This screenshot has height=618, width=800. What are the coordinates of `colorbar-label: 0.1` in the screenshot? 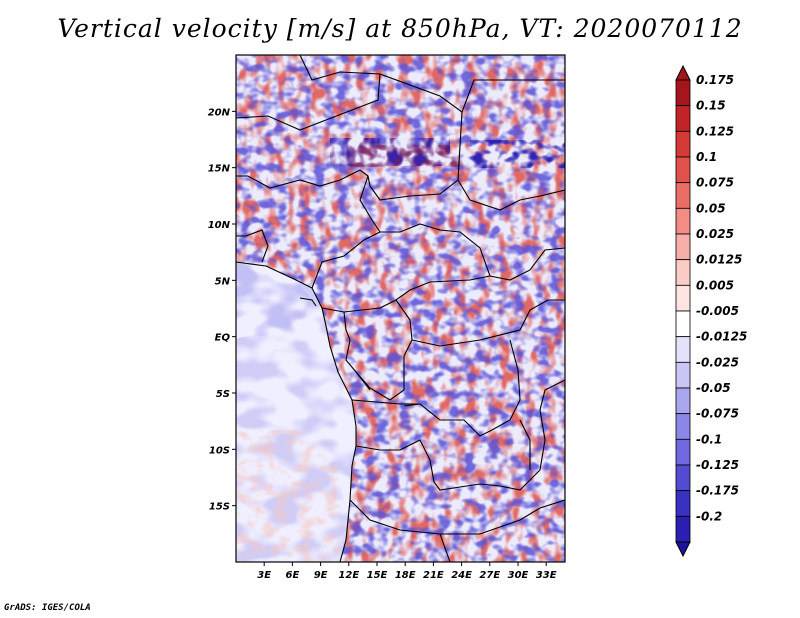 It's located at (706, 157).